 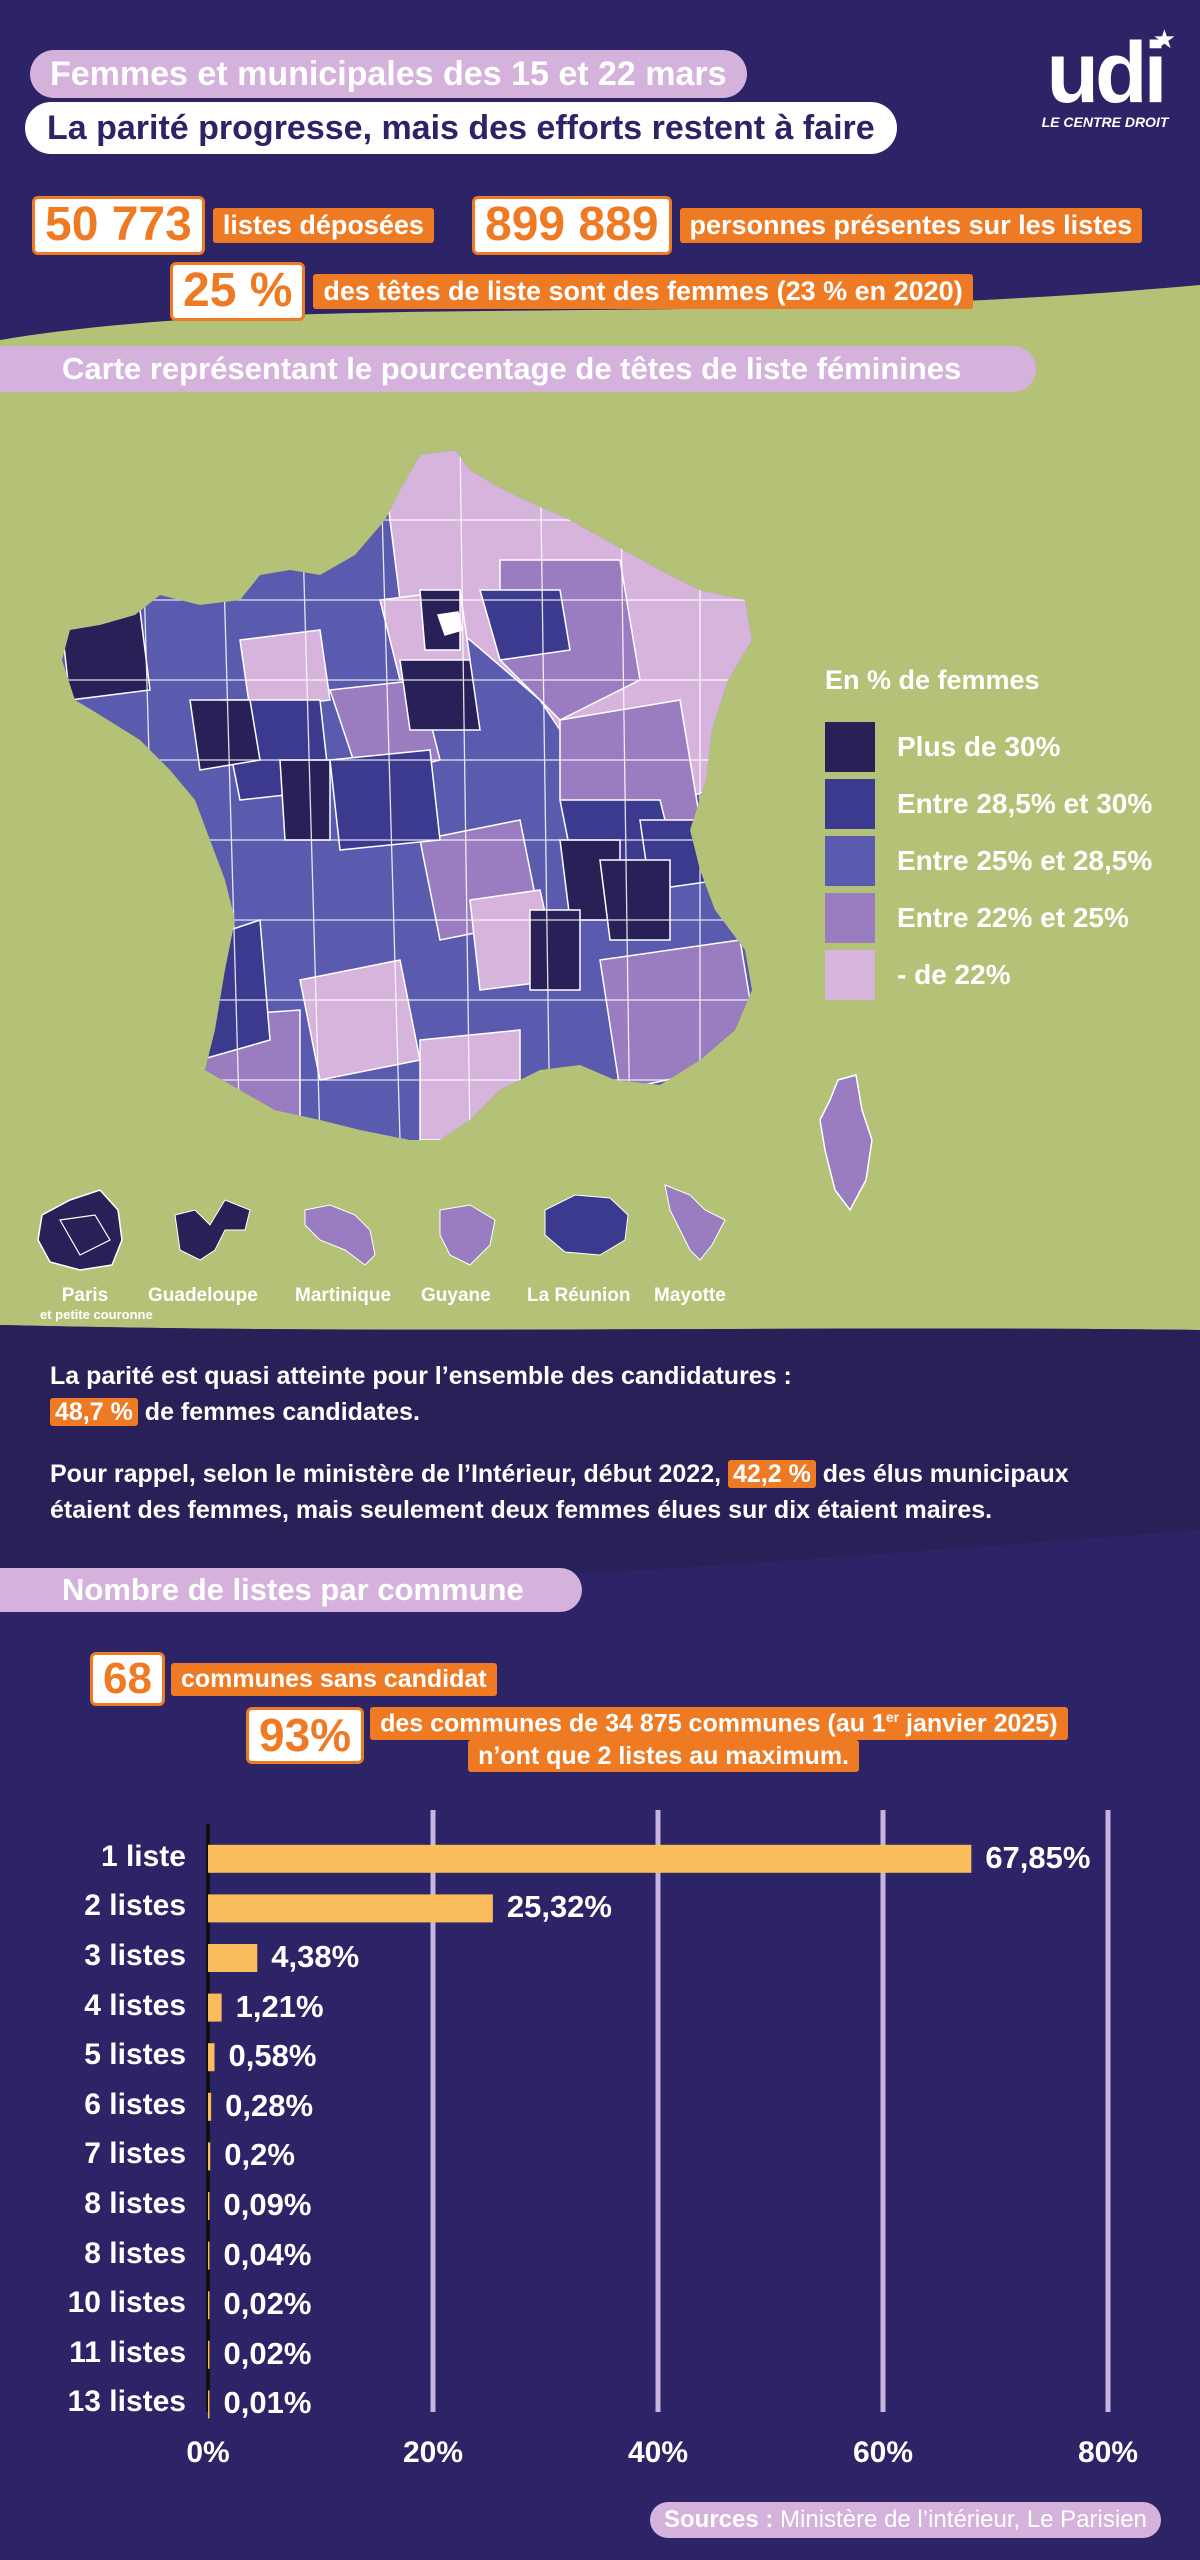 I want to click on category-label: 1 liste, so click(x=143, y=1856).